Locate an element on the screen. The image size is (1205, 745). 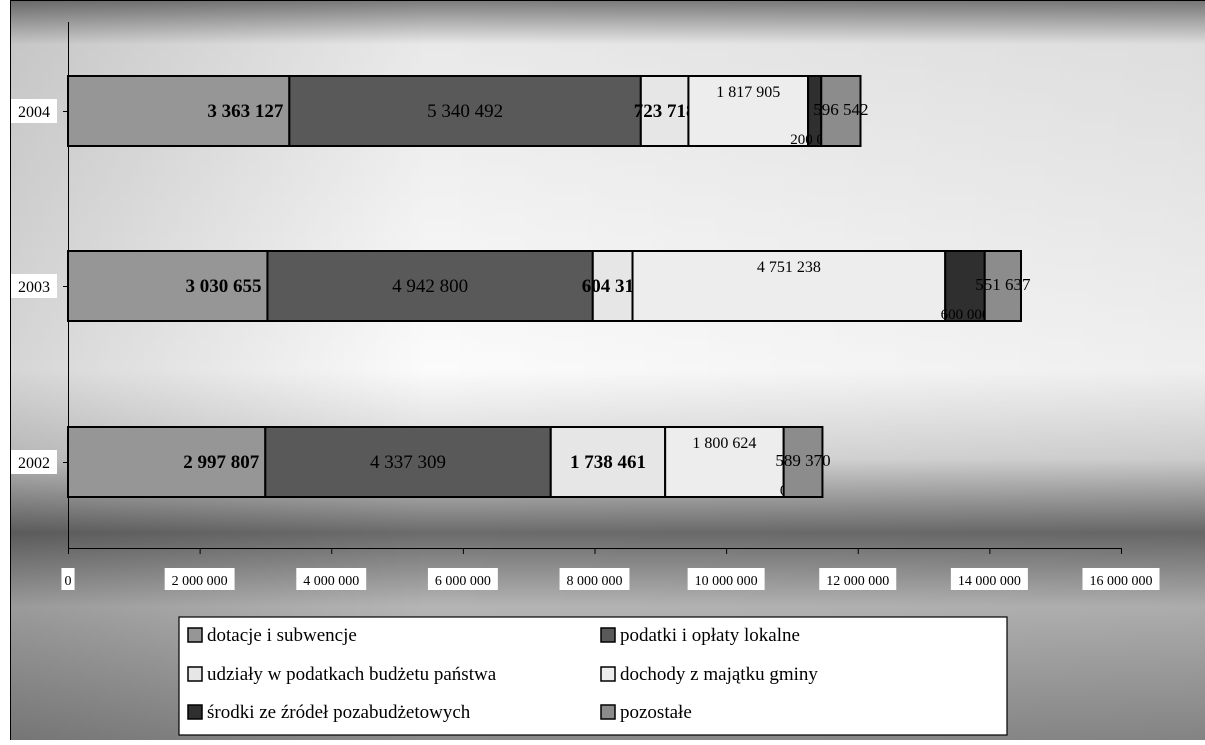
data-label-dotacje-i-subwencje-2003: 3 030 655 is located at coordinates (223, 286).